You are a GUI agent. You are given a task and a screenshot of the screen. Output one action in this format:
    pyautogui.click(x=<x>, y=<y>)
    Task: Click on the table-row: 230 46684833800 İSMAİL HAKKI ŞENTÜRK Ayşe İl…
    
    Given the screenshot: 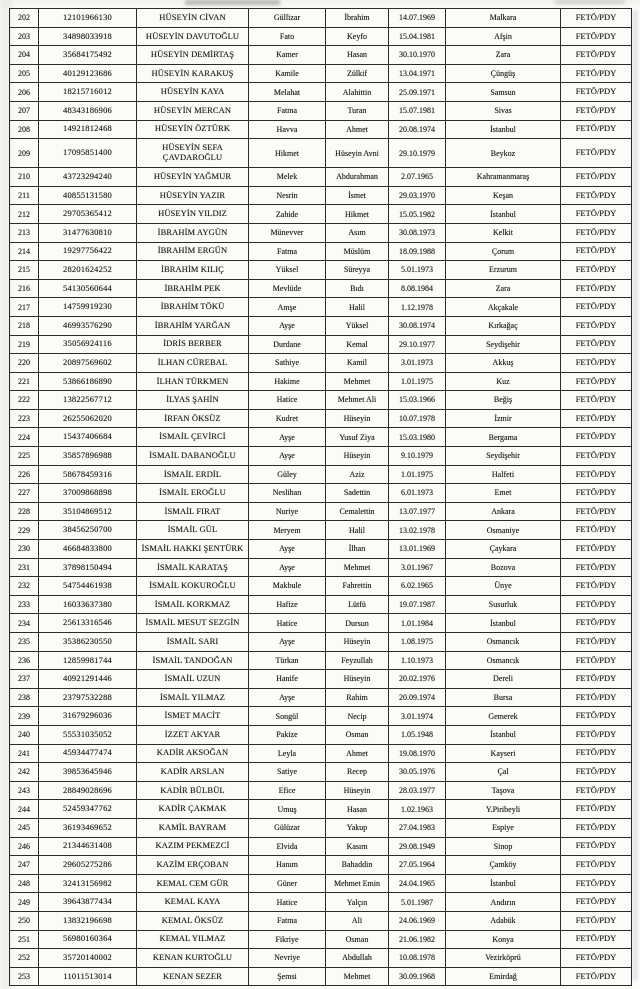 What is the action you would take?
    pyautogui.click(x=320, y=549)
    